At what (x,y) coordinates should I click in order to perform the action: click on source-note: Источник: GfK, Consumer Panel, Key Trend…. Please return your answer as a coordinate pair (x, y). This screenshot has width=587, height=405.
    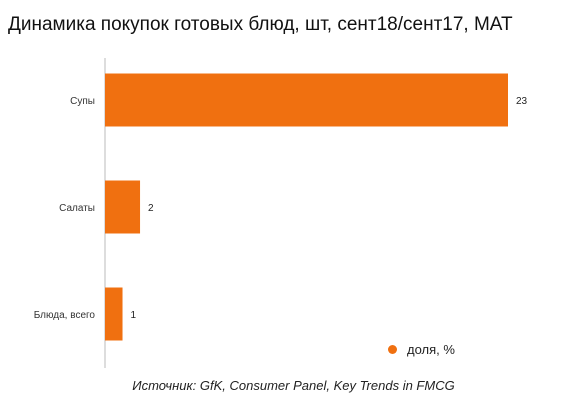
    Looking at the image, I should click on (293, 385).